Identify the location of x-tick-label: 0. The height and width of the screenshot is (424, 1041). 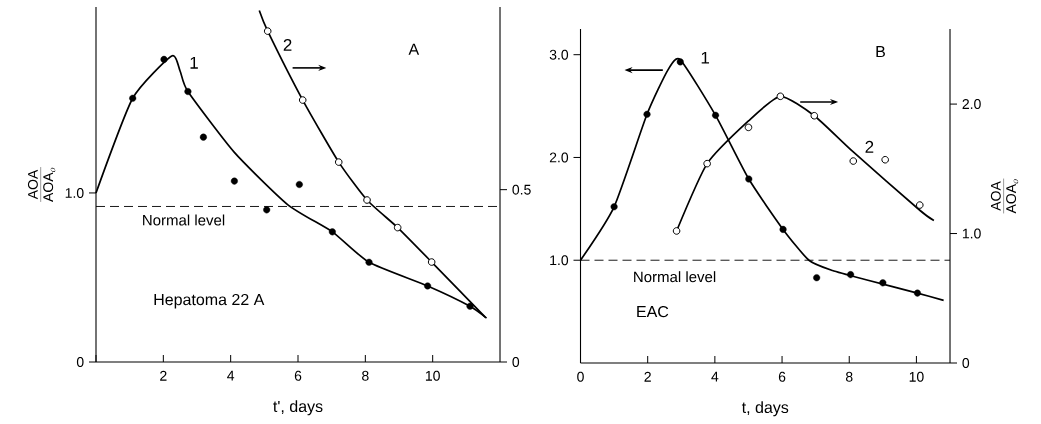
(580, 376).